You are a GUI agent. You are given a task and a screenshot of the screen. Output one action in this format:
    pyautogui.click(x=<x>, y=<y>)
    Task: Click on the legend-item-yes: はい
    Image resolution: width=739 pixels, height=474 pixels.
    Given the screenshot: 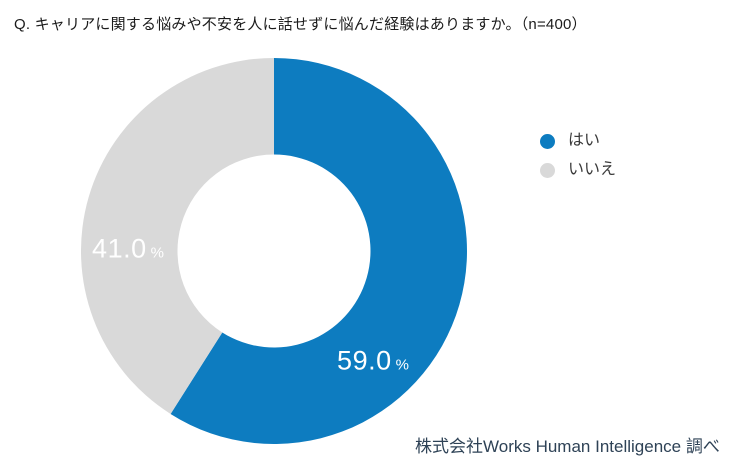 What is the action you would take?
    pyautogui.click(x=578, y=141)
    